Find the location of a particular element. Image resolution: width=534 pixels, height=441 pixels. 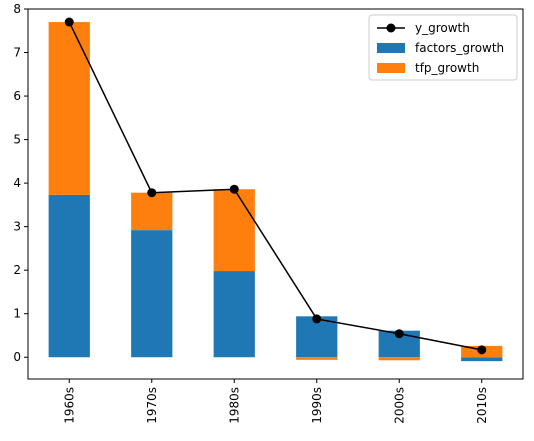

x-tick-label: 1970s is located at coordinates (152, 405).